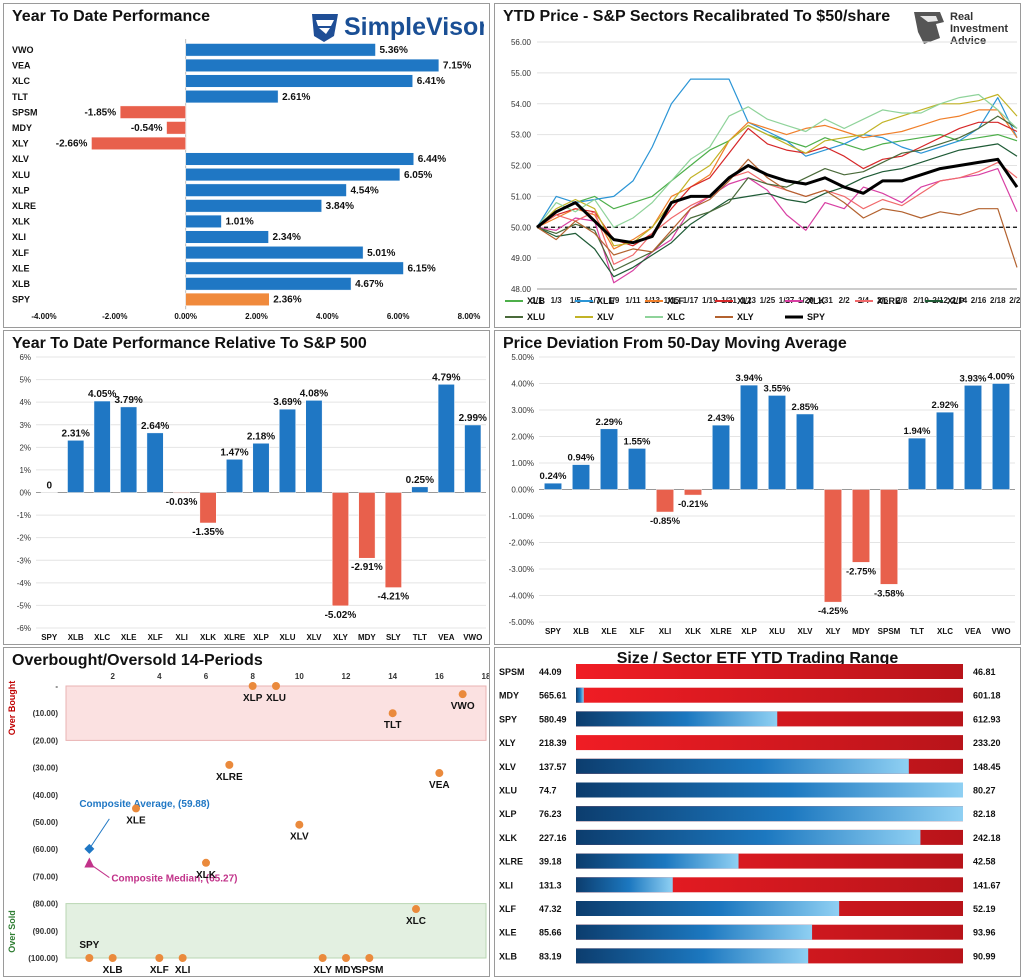 The height and width of the screenshot is (980, 1024). Describe the element at coordinates (152, 112) in the screenshot. I see `bar-spsm` at that location.